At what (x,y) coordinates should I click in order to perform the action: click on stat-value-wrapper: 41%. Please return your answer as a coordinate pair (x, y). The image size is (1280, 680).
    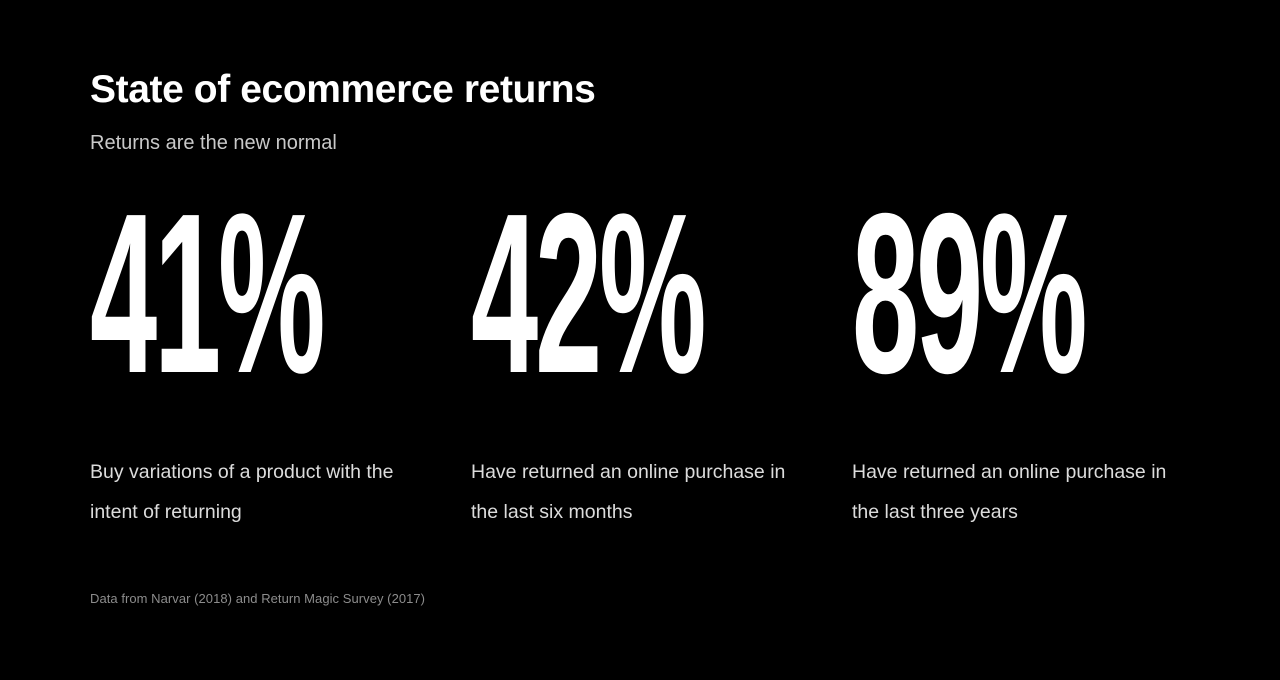
    Looking at the image, I should click on (309, 294).